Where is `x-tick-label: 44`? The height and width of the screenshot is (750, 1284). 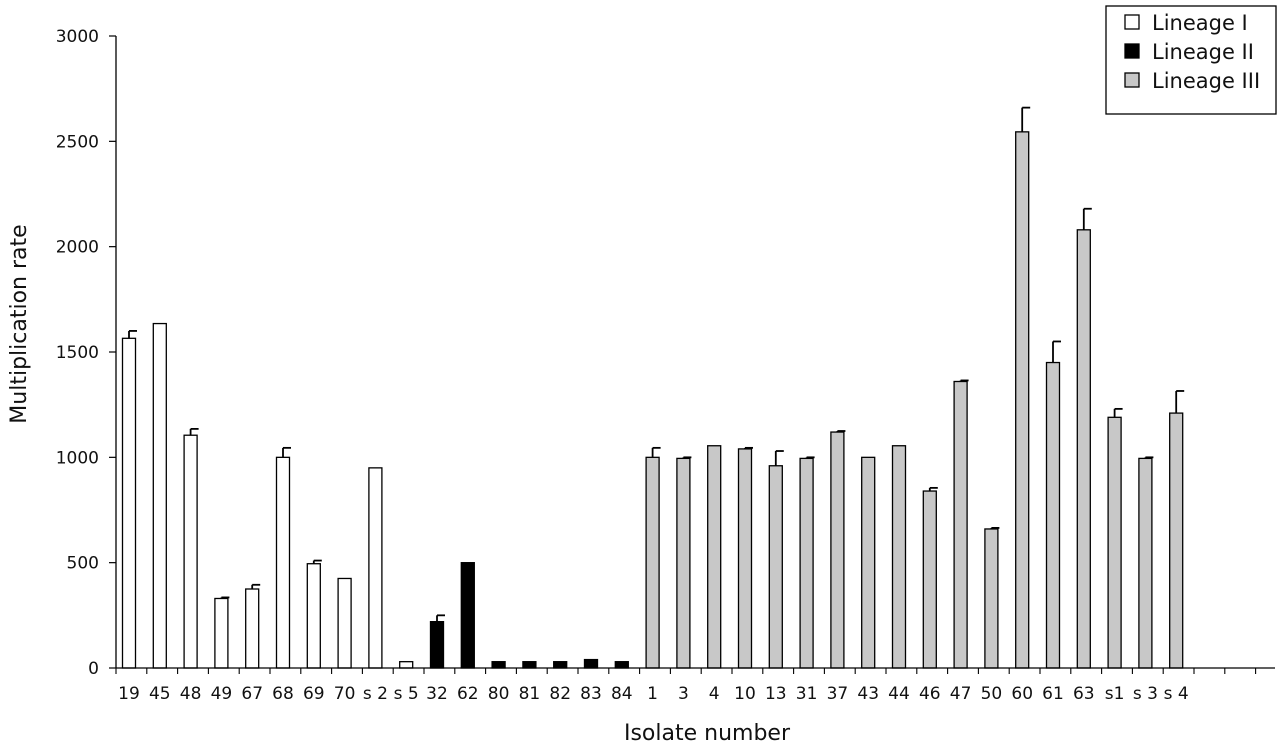 x-tick-label: 44 is located at coordinates (899, 694).